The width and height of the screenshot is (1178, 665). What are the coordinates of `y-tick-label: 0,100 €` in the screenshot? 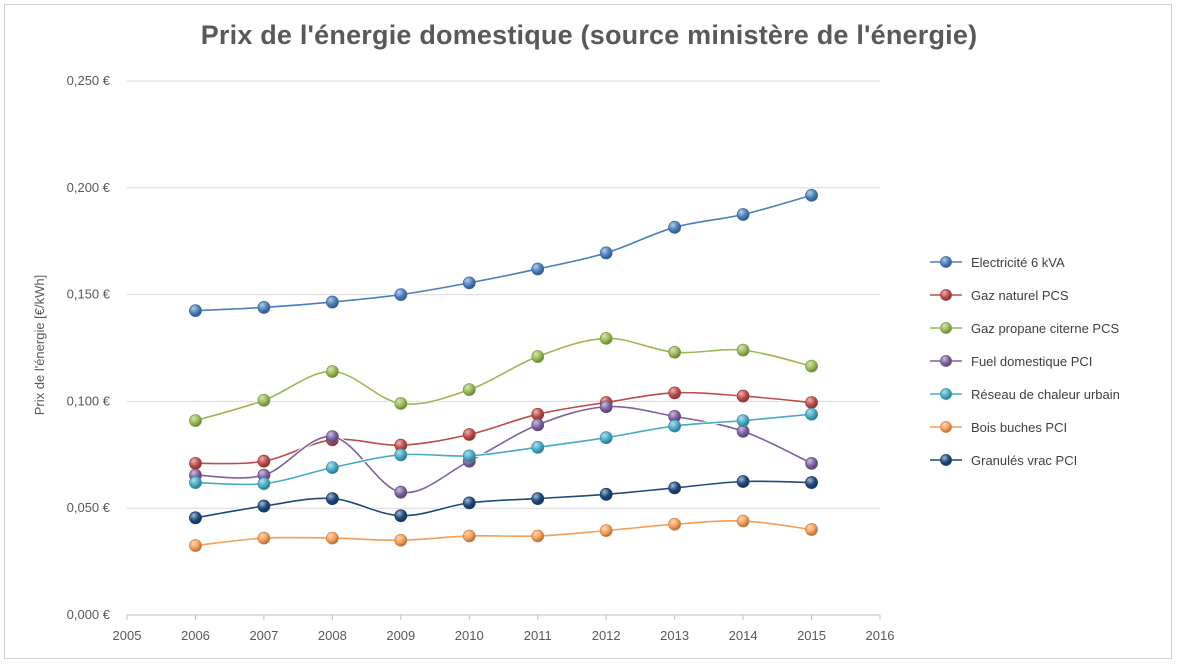 It's located at (89, 400).